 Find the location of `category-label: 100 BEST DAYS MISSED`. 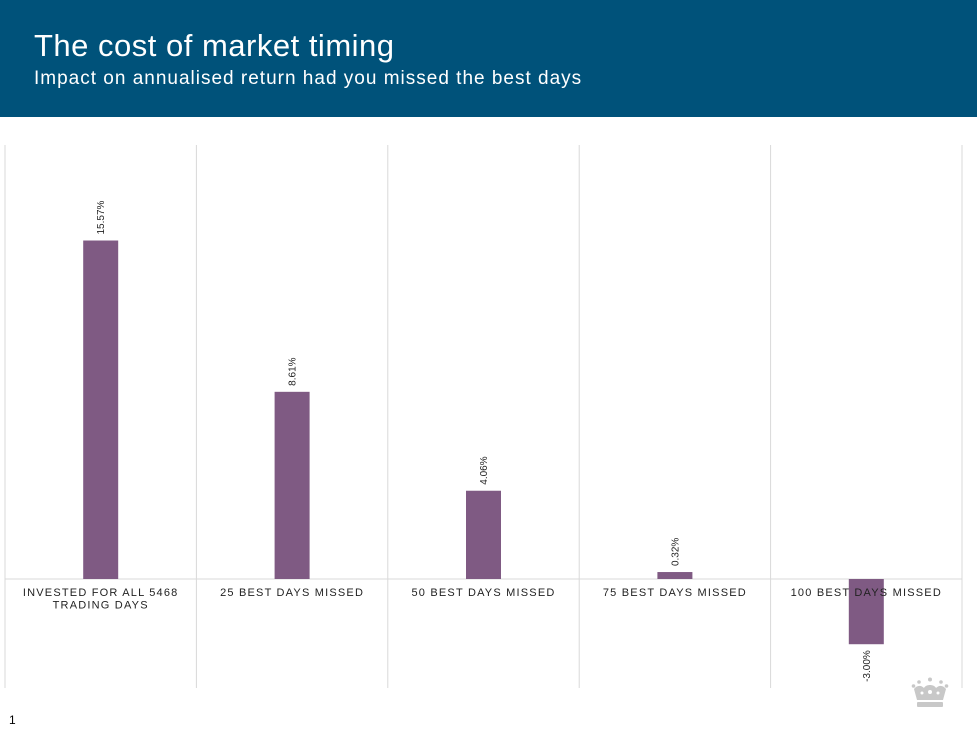

category-label: 100 BEST DAYS MISSED is located at coordinates (866, 593).